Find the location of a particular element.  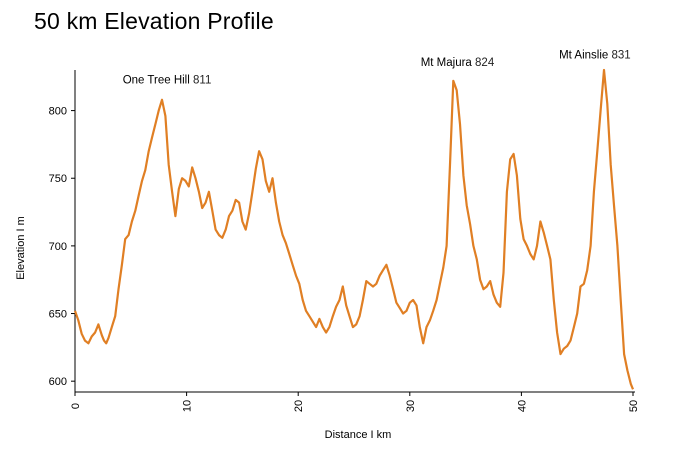

y-tick-label: 650 is located at coordinates (58, 315).